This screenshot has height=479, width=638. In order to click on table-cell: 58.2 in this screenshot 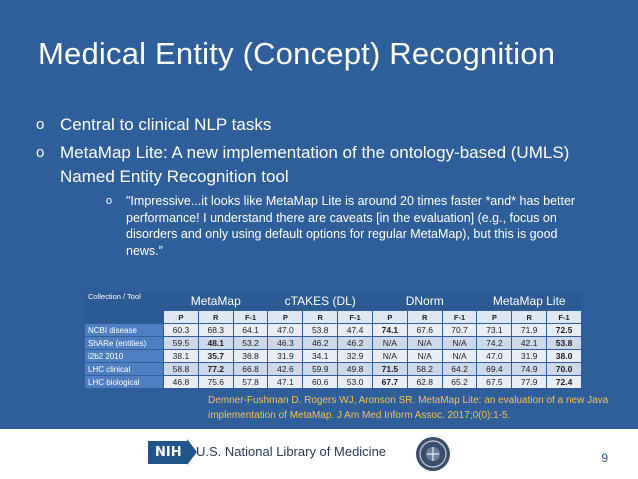, I will do `click(424, 369)`.